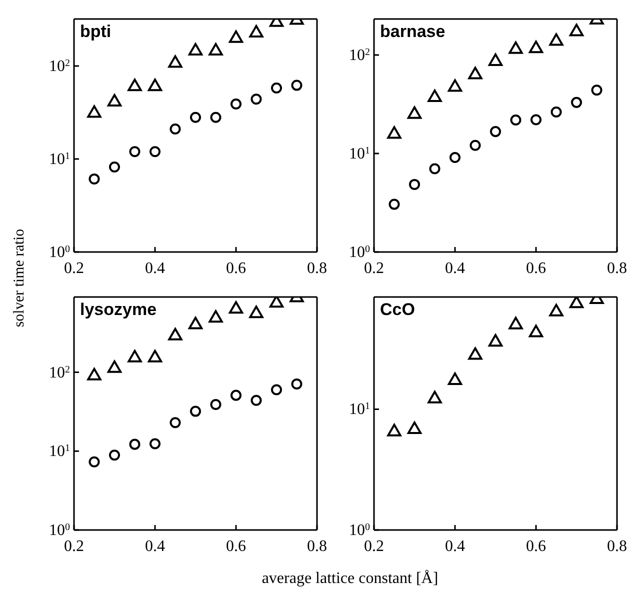 Image resolution: width=639 pixels, height=606 pixels. I want to click on x-axis-title: average lattice constant [Å], so click(350, 579).